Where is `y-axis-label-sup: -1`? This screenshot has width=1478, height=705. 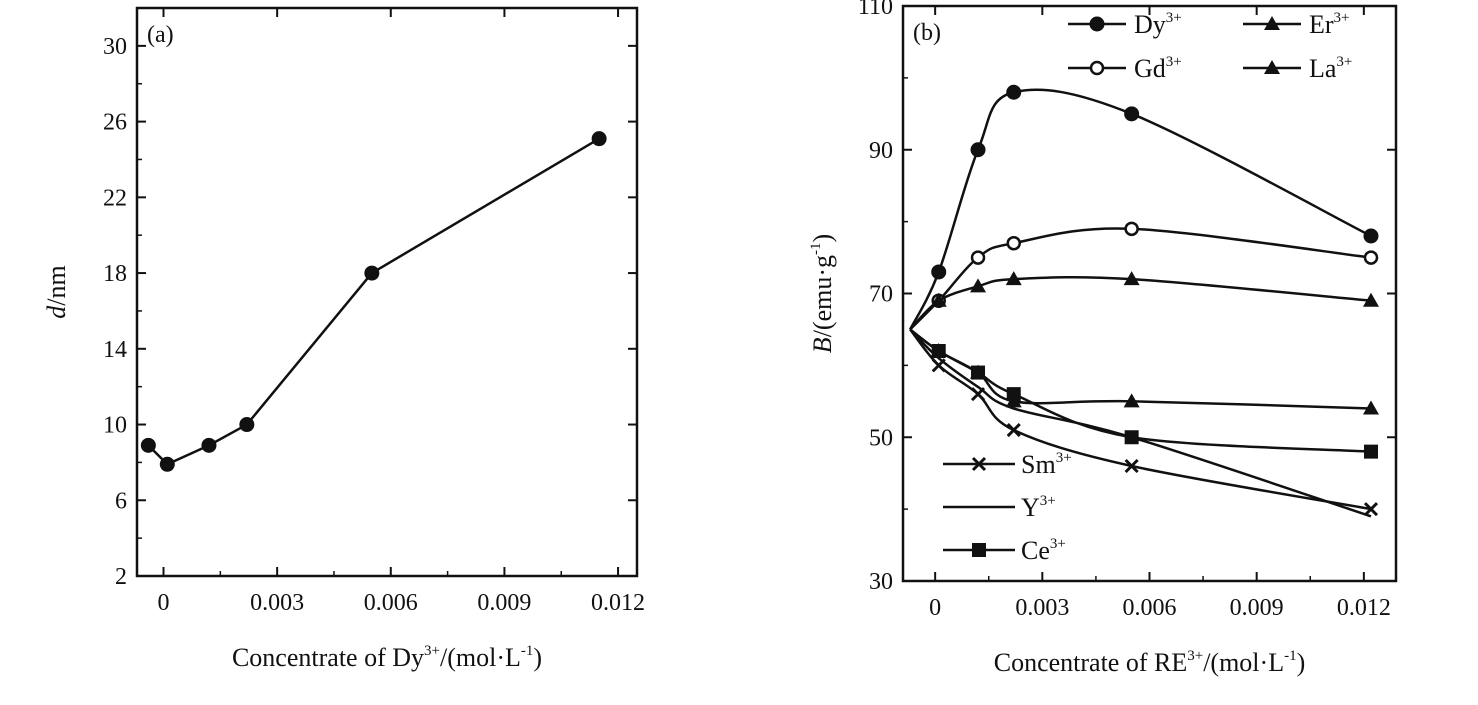 y-axis-label-sup: -1 is located at coordinates (816, 248).